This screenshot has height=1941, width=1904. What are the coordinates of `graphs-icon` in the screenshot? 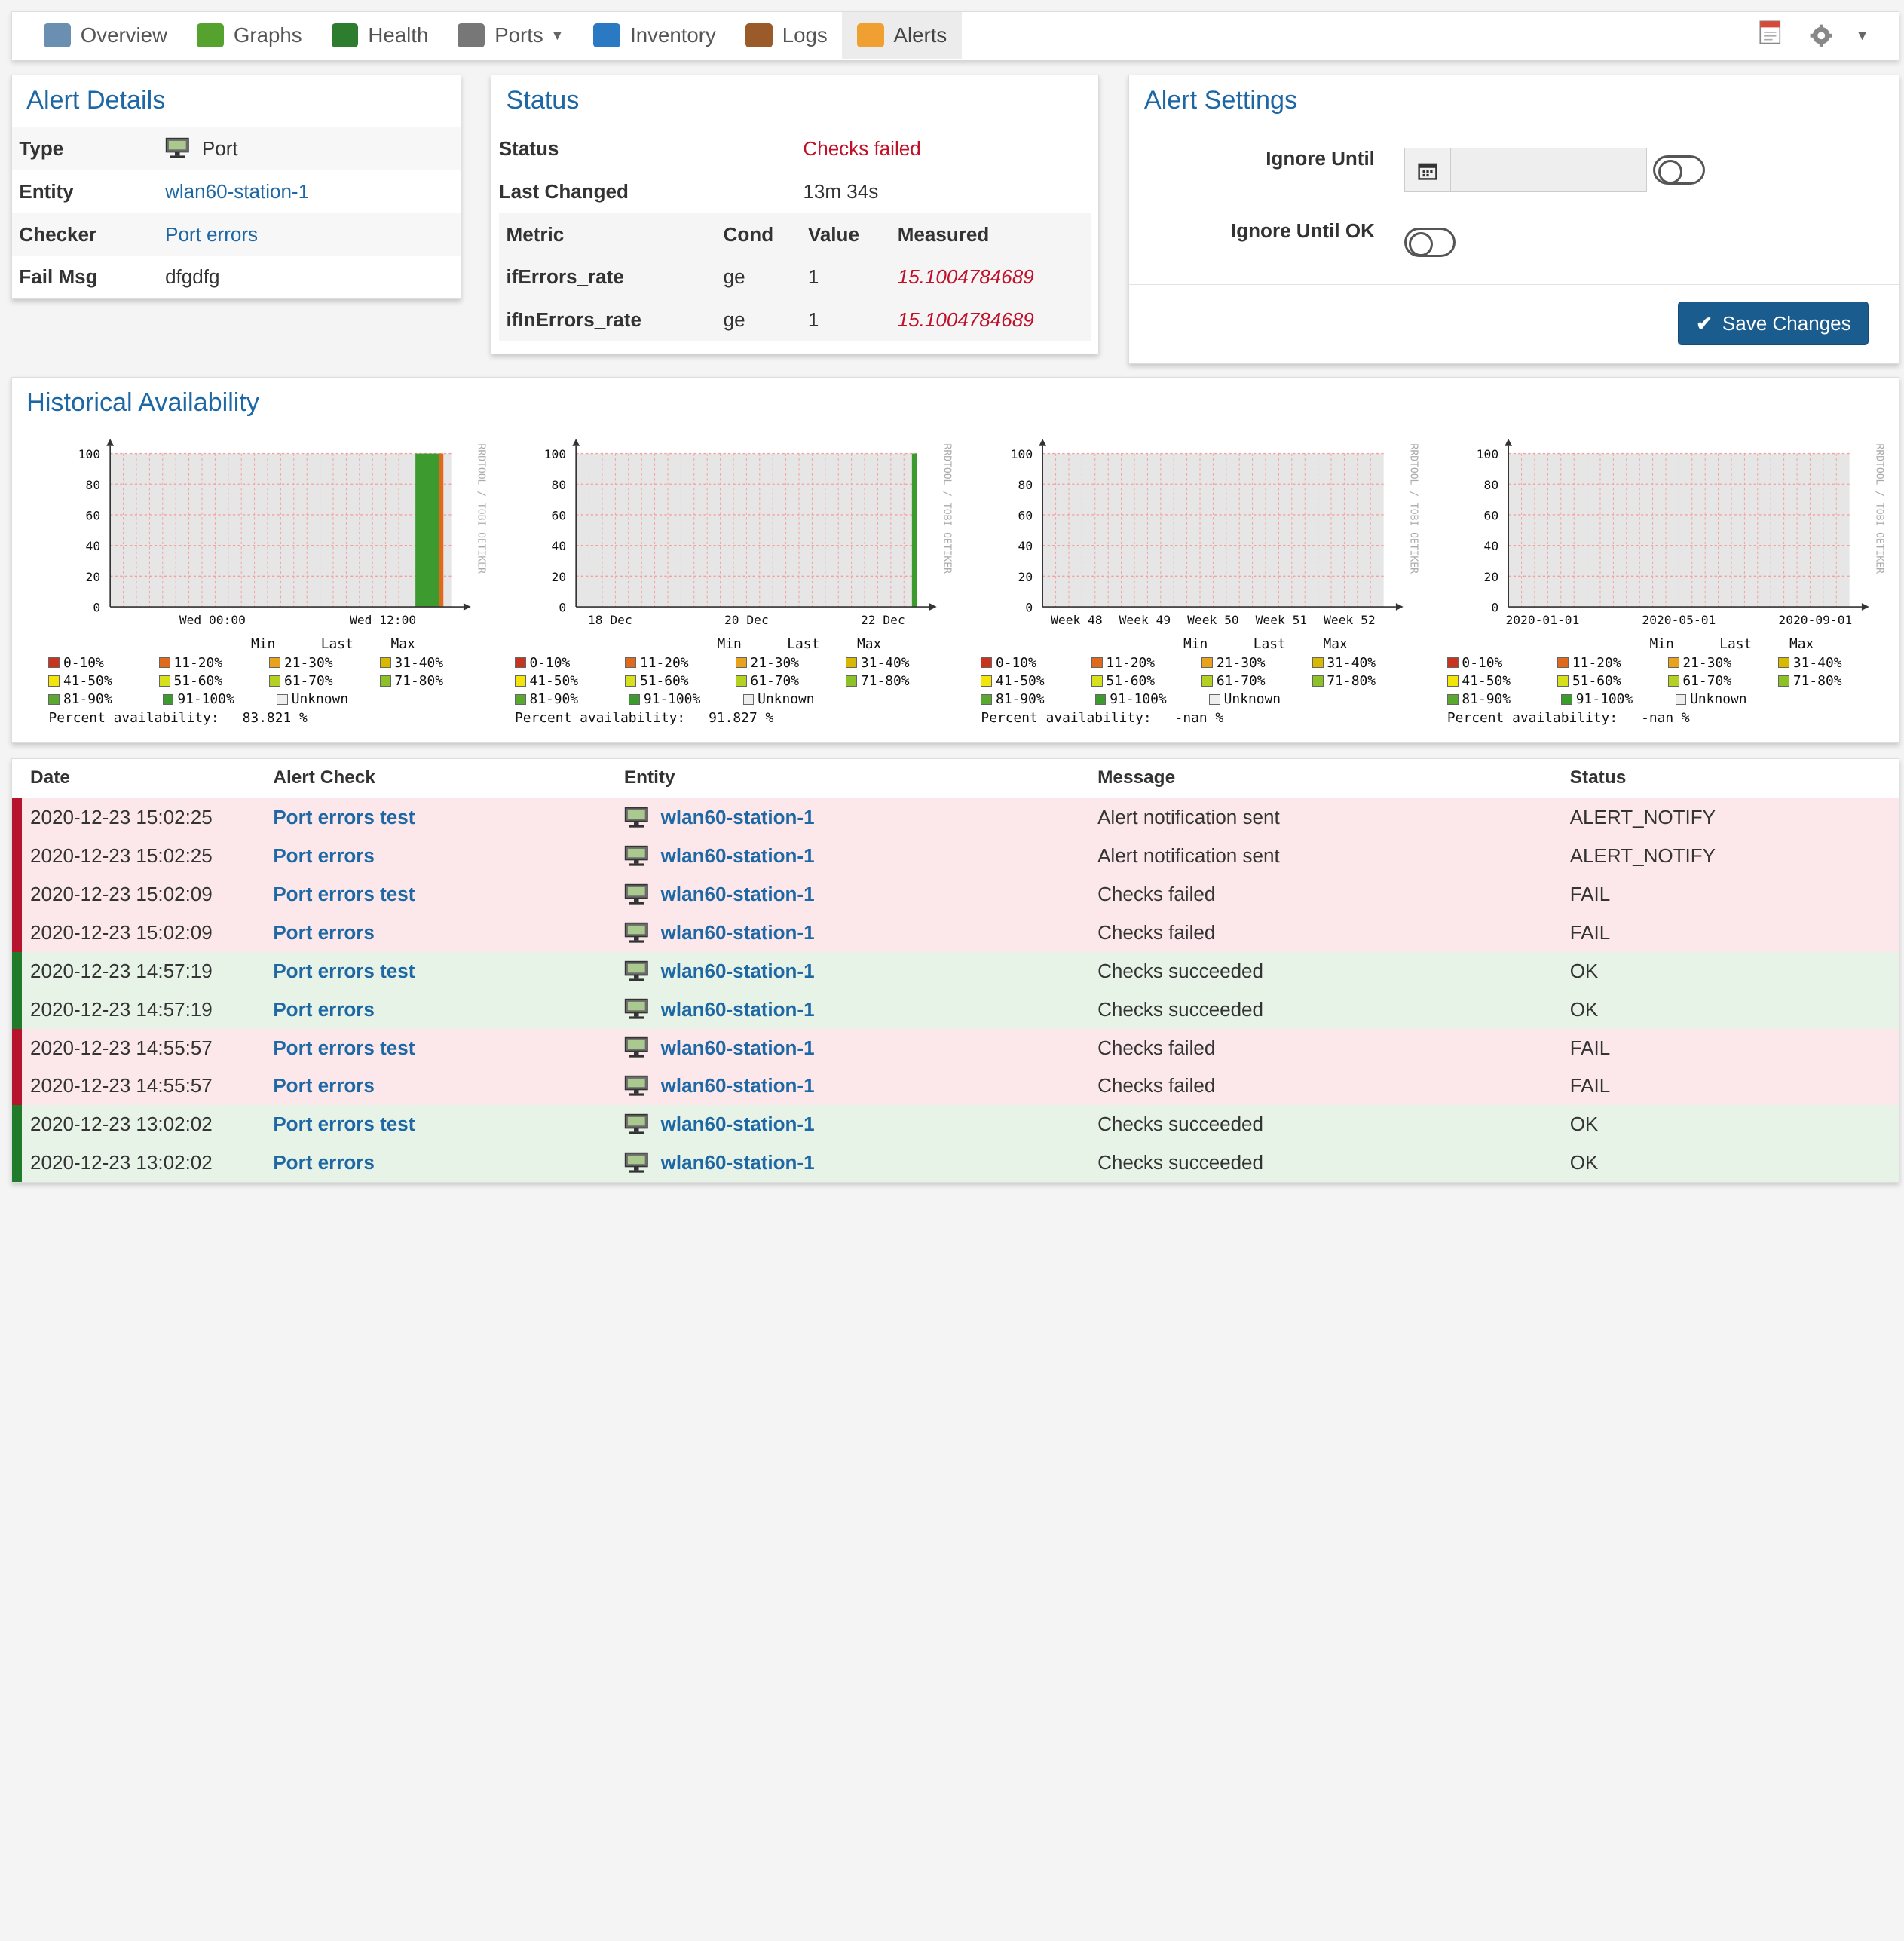 It's located at (210, 35).